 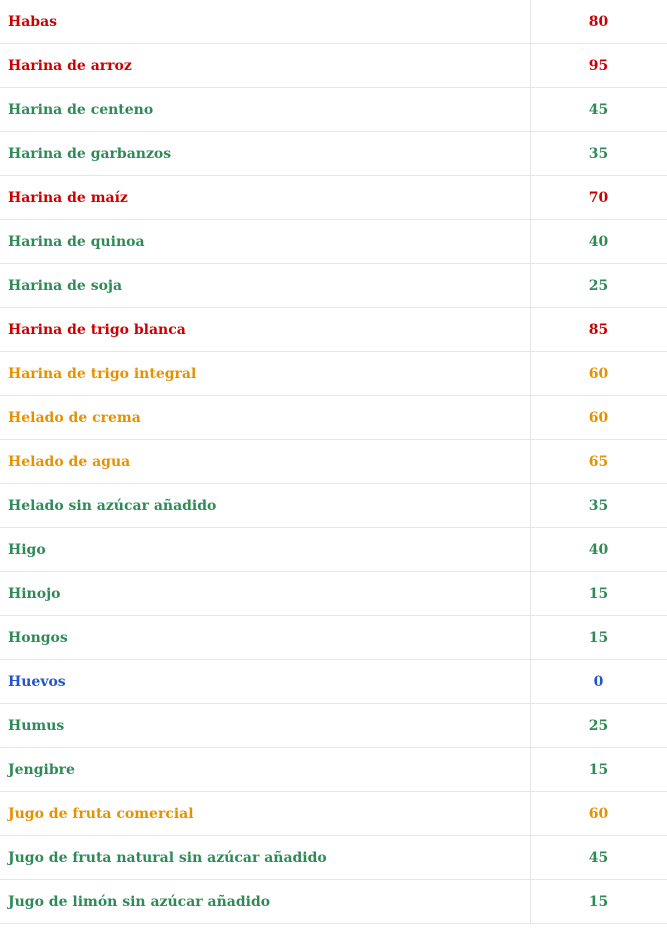 What do you see at coordinates (265, 417) in the screenshot?
I see `food-name: Helado de crema` at bounding box center [265, 417].